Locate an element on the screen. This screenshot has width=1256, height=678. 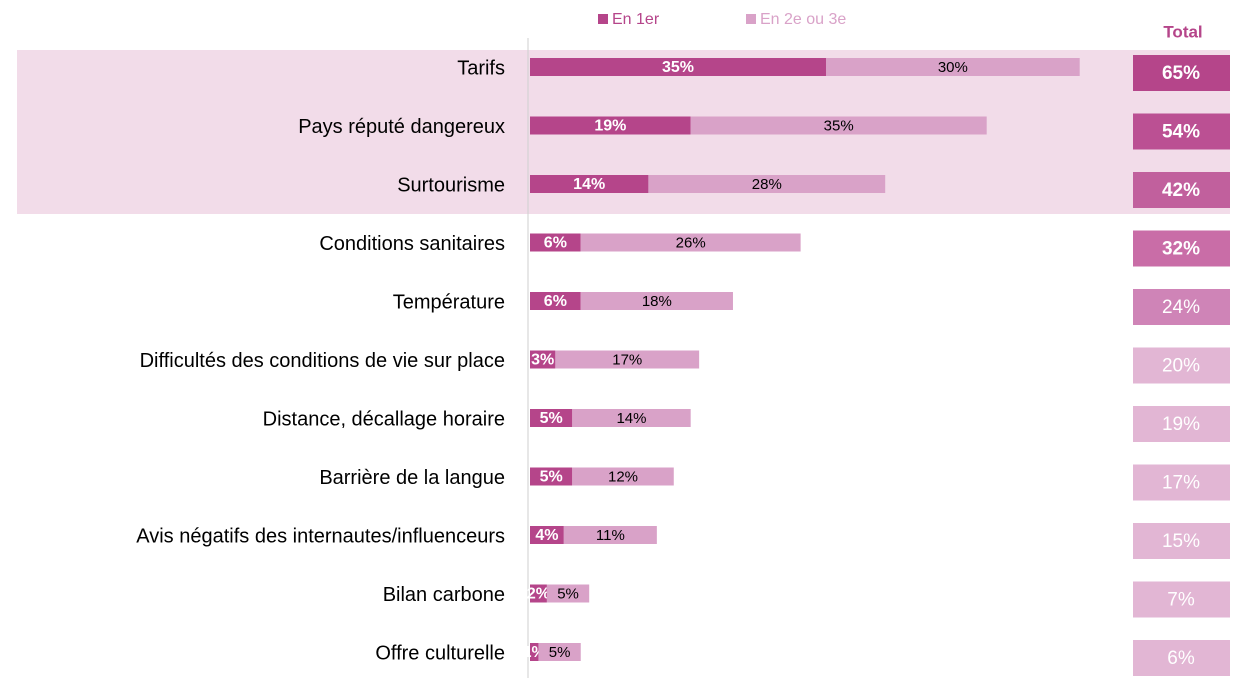
category-label: Surtourisme is located at coordinates (451, 185).